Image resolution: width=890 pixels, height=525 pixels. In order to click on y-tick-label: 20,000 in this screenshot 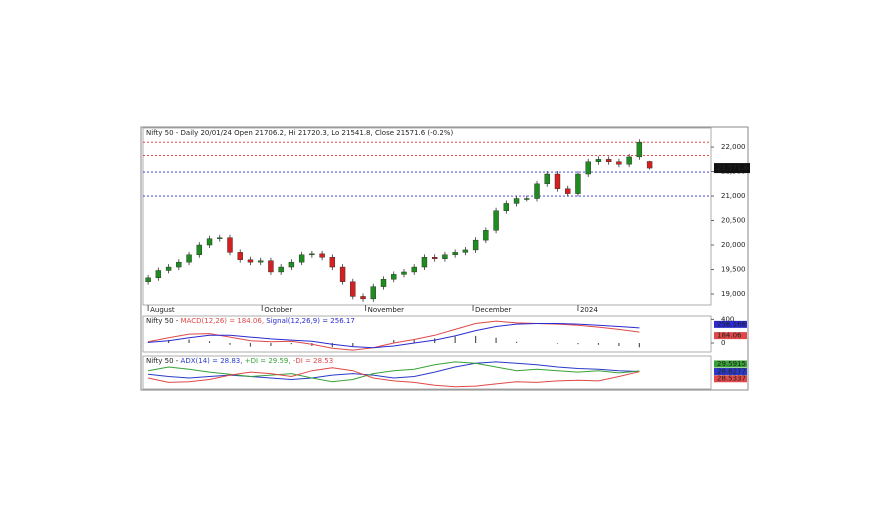, I will do `click(733, 245)`.